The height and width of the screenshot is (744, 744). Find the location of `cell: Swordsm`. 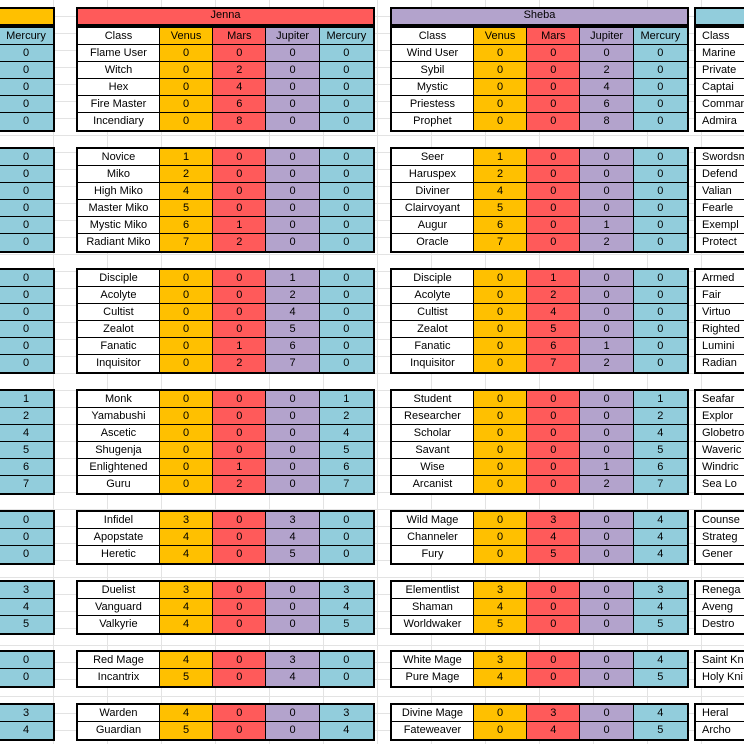

cell: Swordsm is located at coordinates (720, 157).